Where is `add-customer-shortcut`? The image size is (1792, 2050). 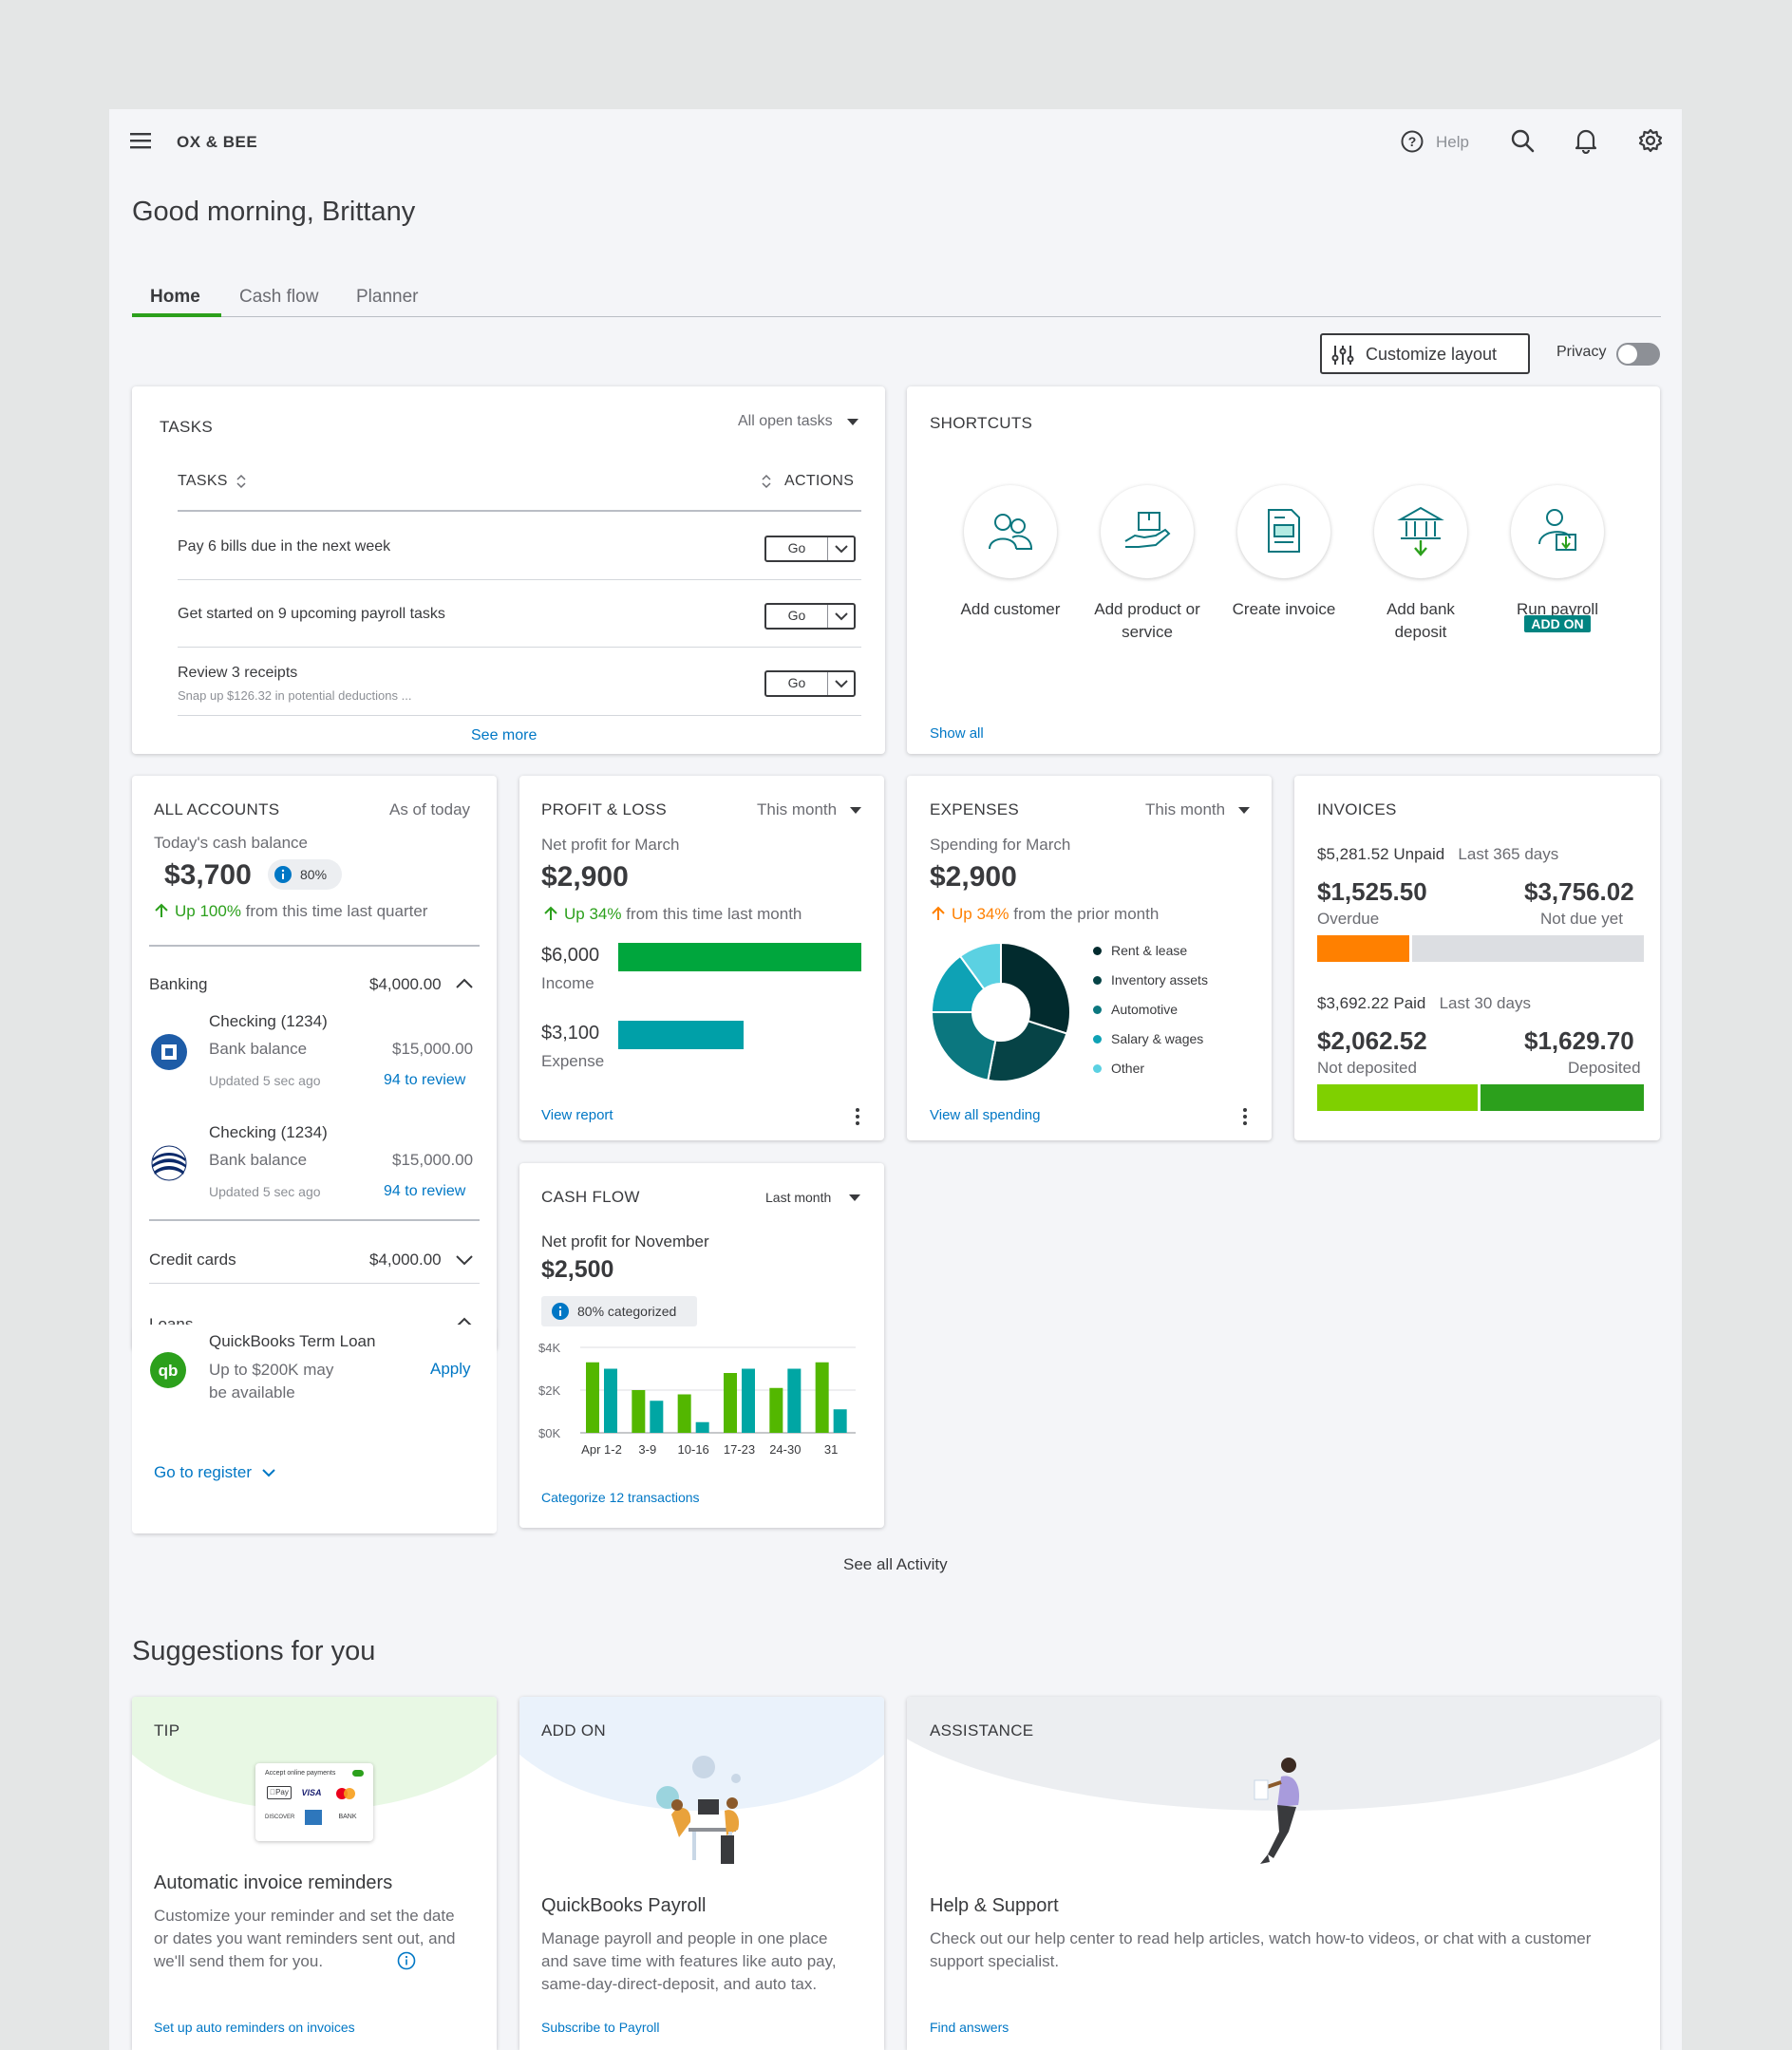
add-customer-shortcut is located at coordinates (1010, 531).